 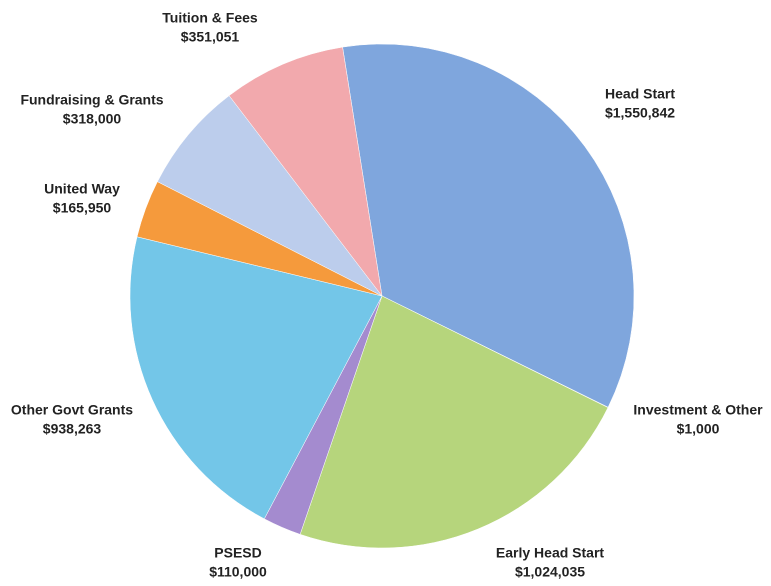 I want to click on slice-value: $1,024,035, so click(x=550, y=572).